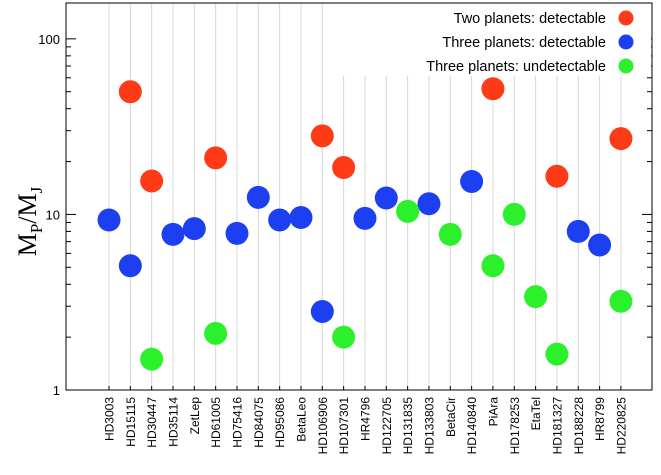 This screenshot has width=661, height=475. What do you see at coordinates (557, 426) in the screenshot?
I see `x-tick-label-hd181327: HD181327` at bounding box center [557, 426].